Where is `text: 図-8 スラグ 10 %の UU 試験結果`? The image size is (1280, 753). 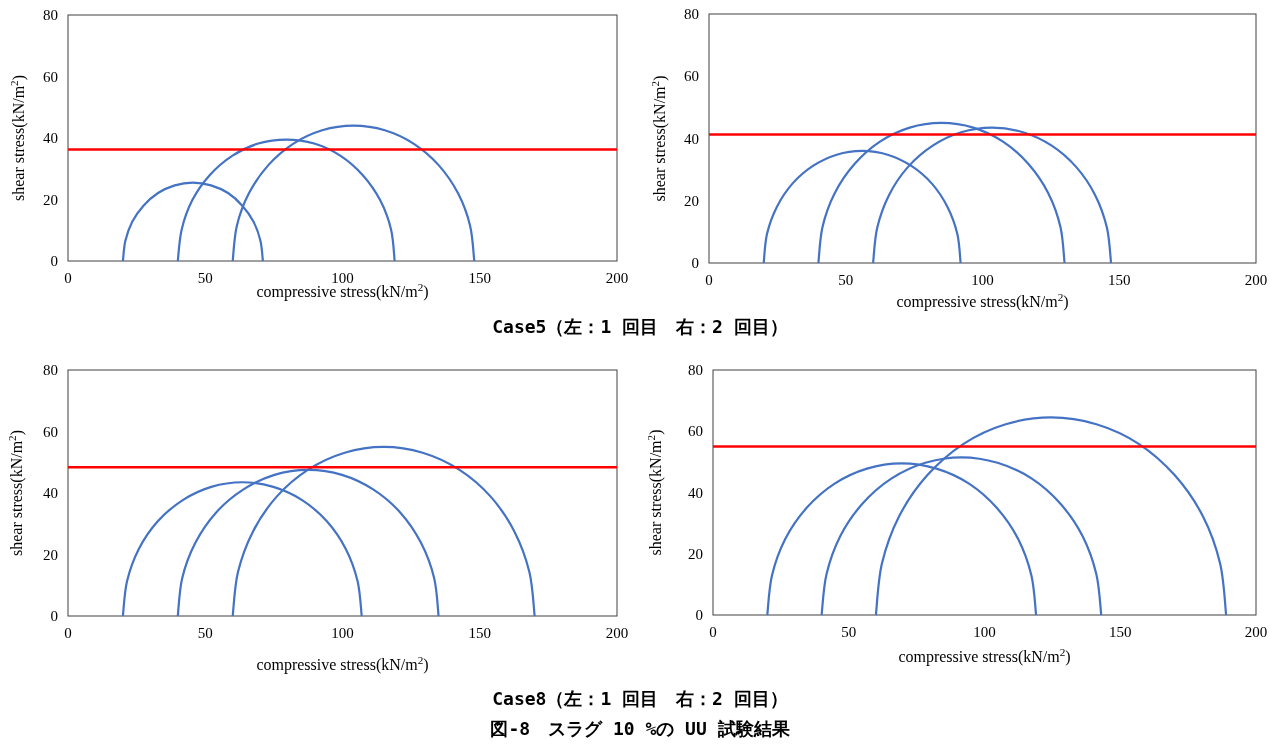
text: 図-8 スラグ 10 %の UU 試験結果 is located at coordinates (640, 728).